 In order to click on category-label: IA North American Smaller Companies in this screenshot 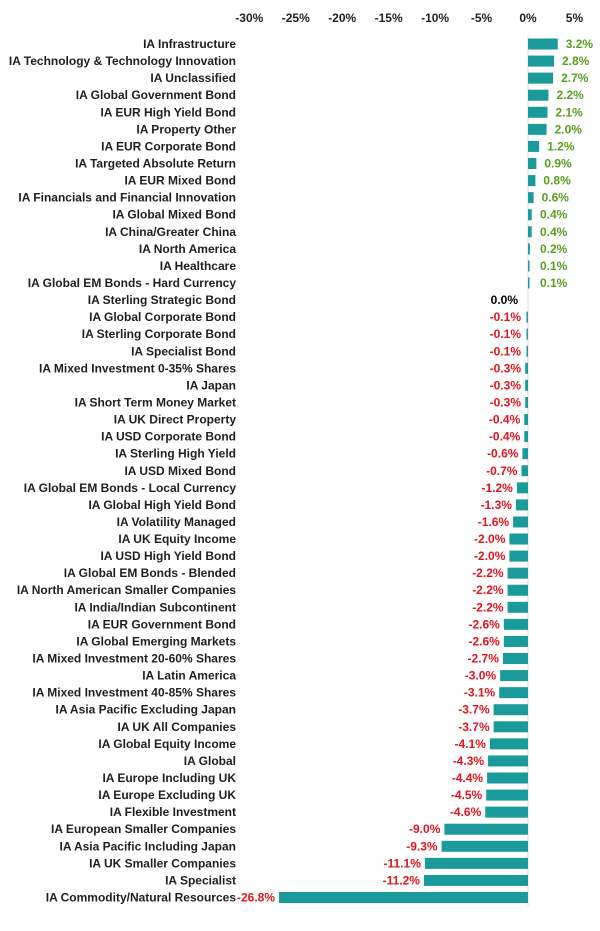, I will do `click(126, 590)`.